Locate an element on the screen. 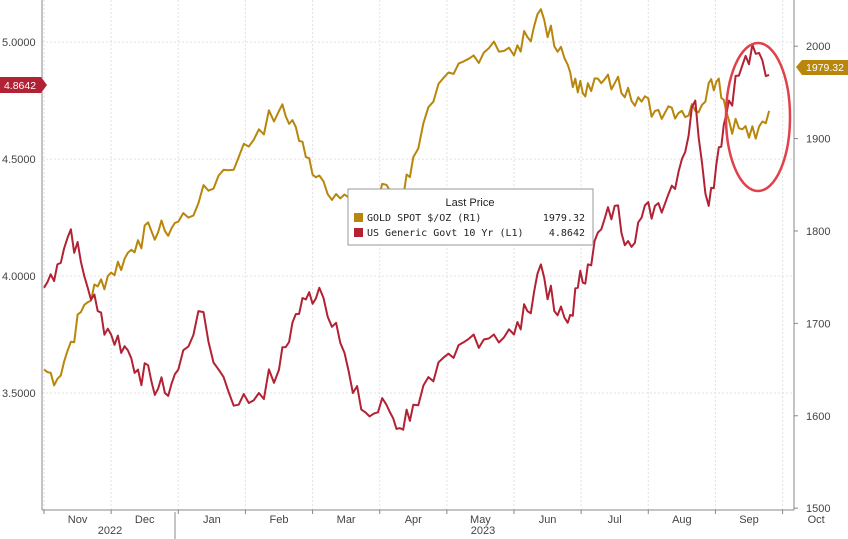 The width and height of the screenshot is (848, 539). last-value-tag-right: 1979.32 is located at coordinates (822, 67).